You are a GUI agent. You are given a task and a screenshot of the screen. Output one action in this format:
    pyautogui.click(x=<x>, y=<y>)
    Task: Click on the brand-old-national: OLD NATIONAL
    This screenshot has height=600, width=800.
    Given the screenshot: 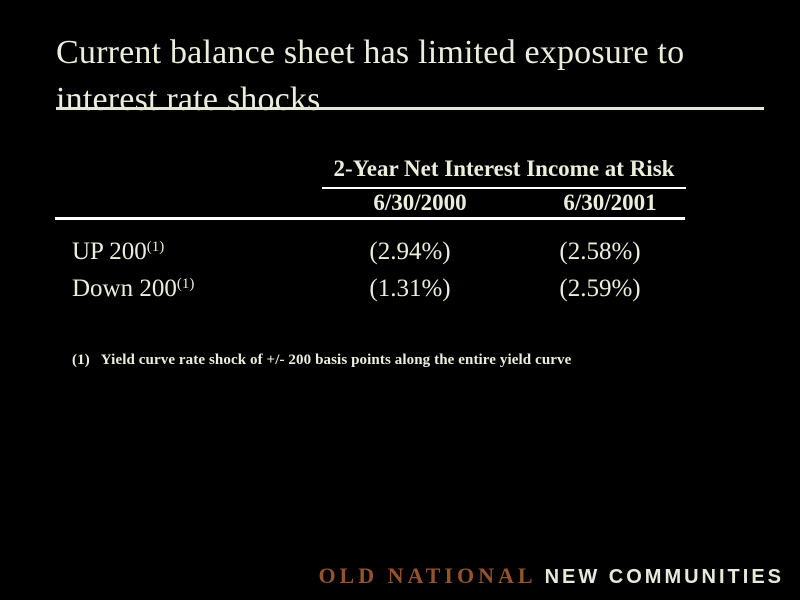 What is the action you would take?
    pyautogui.click(x=427, y=575)
    